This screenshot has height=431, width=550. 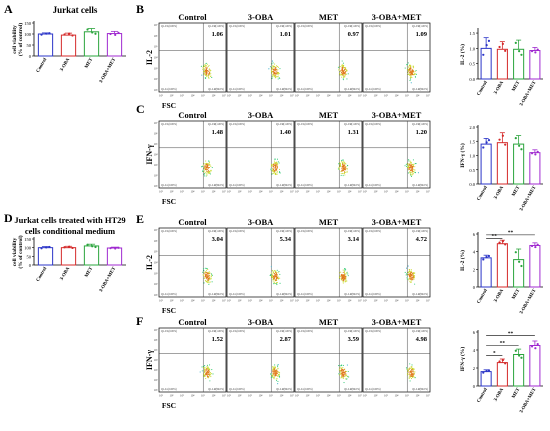 I want to click on flow-x-tick: 10⁴, so click(x=261, y=96).